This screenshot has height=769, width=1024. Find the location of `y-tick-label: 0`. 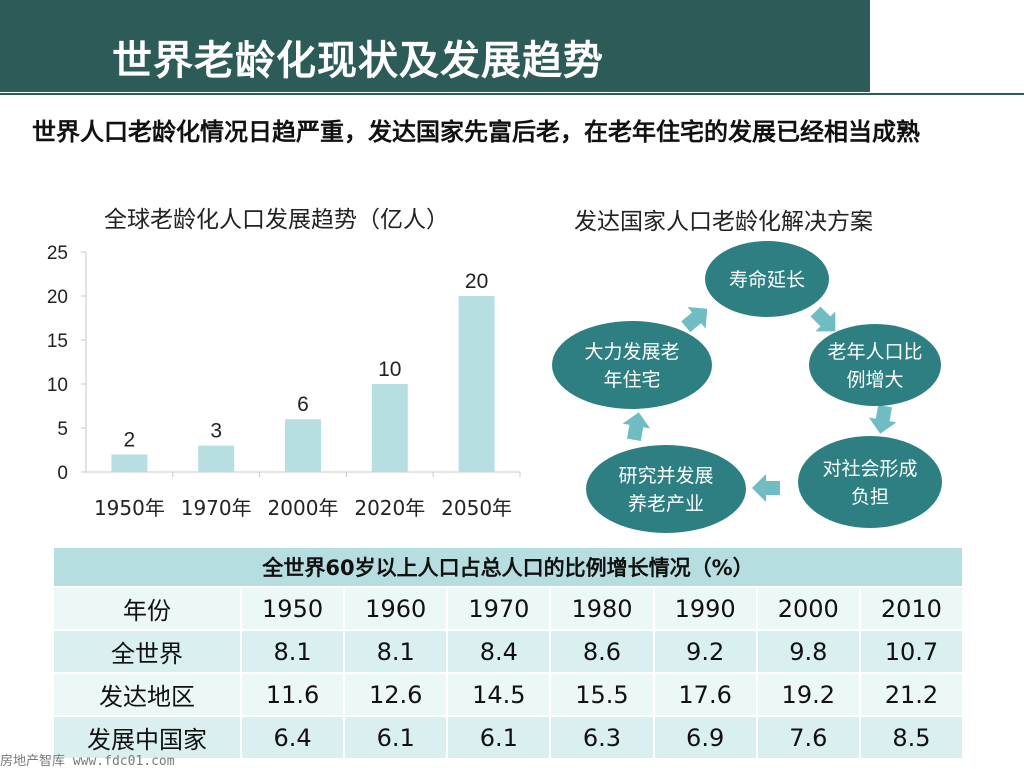

y-tick-label: 0 is located at coordinates (62, 473).